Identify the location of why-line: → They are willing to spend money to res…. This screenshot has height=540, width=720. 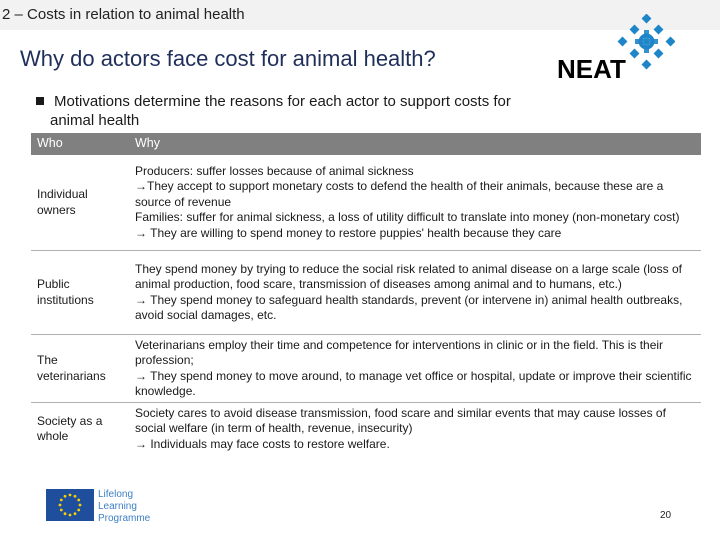
(348, 232).